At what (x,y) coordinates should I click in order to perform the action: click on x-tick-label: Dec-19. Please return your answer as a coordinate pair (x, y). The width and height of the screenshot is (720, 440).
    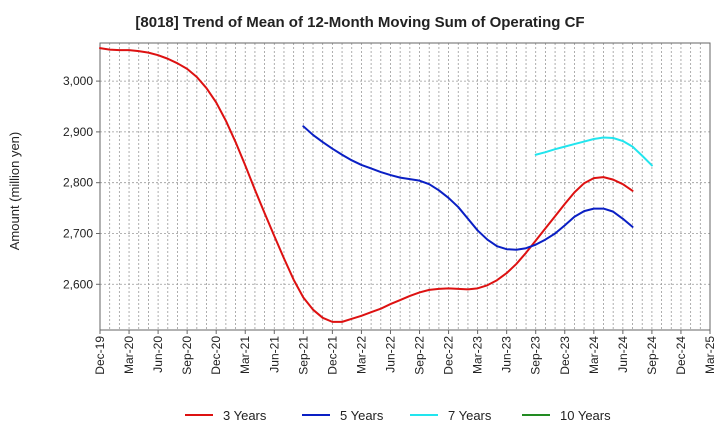
    Looking at the image, I should click on (100, 355).